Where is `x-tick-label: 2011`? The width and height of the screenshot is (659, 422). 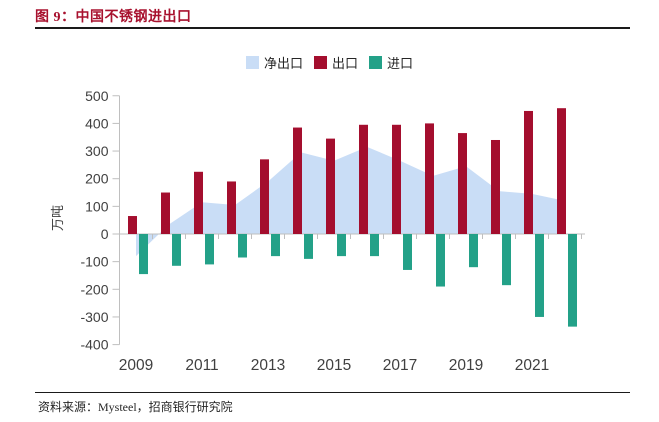
x-tick-label: 2011 is located at coordinates (201, 365).